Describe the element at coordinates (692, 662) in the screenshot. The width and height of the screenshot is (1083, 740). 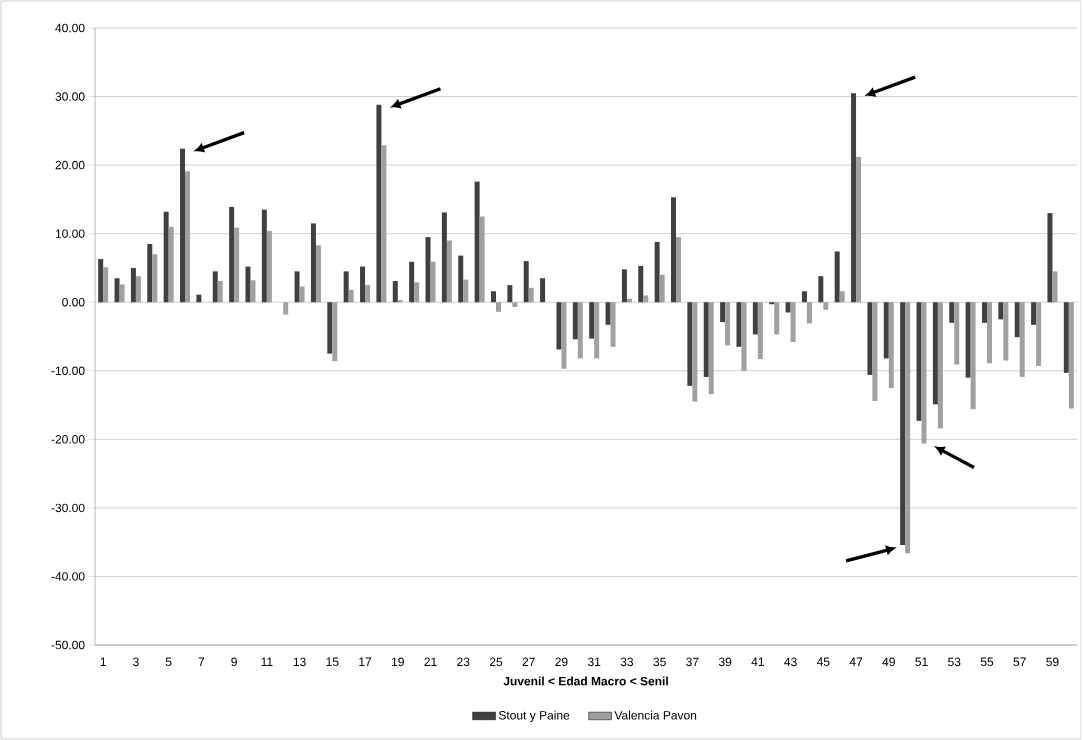
I see `x-tick-label: 37` at that location.